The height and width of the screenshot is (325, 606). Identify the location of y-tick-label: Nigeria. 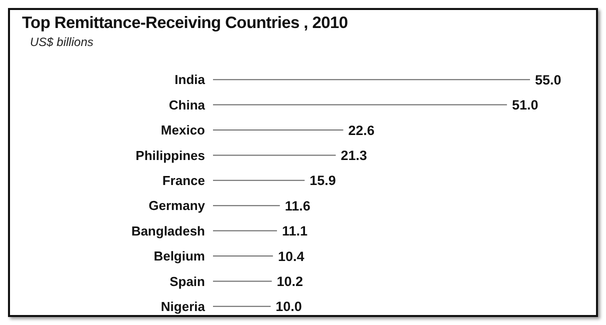
(183, 306).